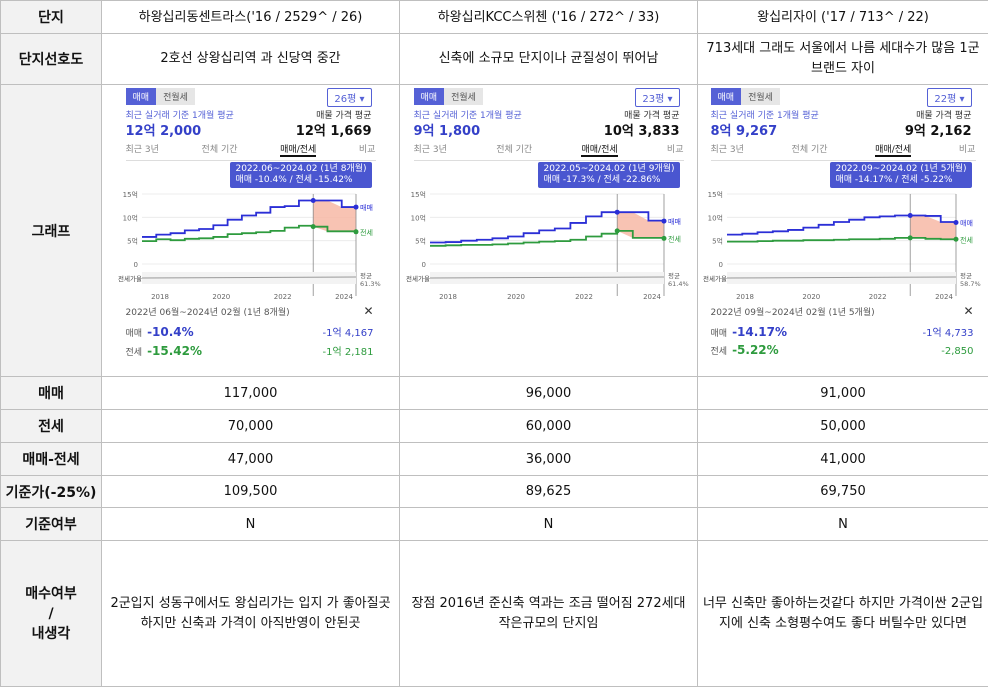 The height and width of the screenshot is (687, 988). What do you see at coordinates (349, 97) in the screenshot?
I see `size-select: 26평 ▾` at bounding box center [349, 97].